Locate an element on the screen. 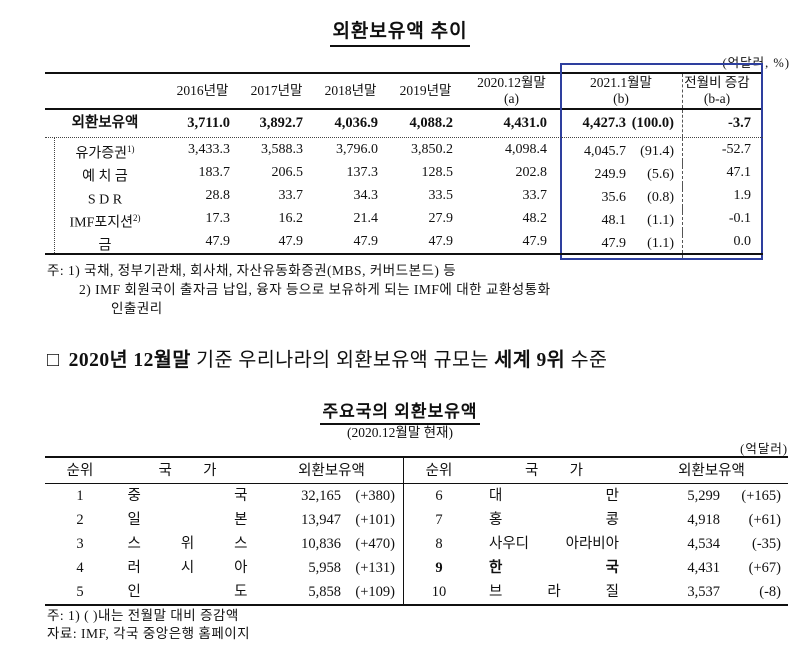  statement-bold-2: 세계 9위 is located at coordinates (530, 360).